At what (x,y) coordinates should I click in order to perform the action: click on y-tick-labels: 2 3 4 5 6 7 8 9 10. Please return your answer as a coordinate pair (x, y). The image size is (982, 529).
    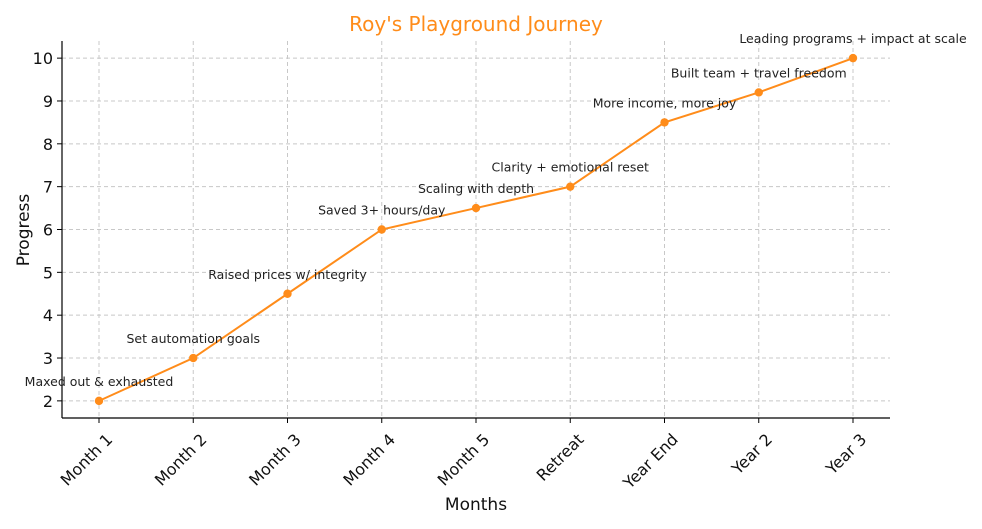
    Looking at the image, I should click on (43, 230).